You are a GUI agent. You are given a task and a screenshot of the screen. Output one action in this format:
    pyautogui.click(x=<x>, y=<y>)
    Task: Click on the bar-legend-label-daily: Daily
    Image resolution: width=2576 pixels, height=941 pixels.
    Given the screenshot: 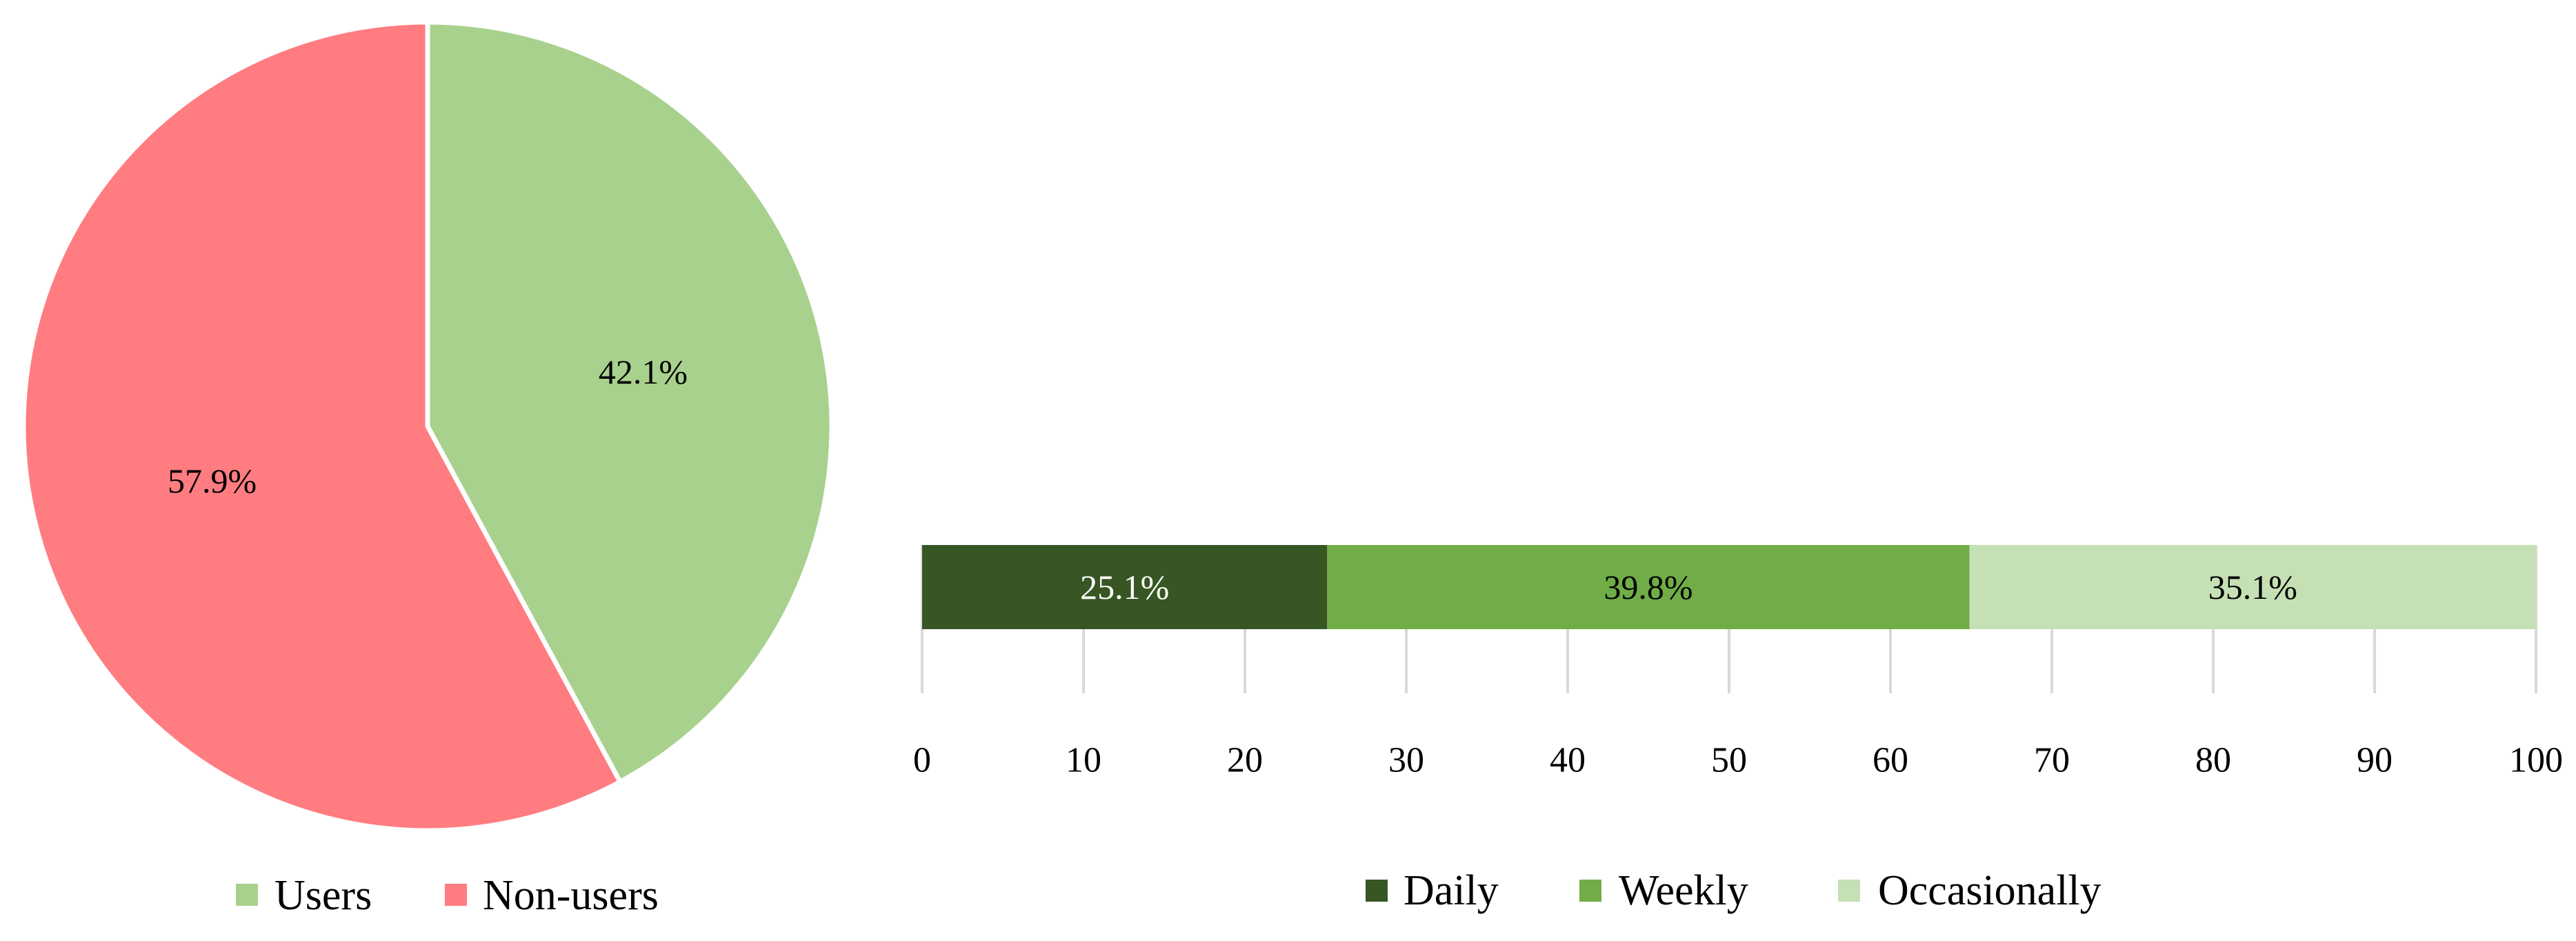 What is the action you would take?
    pyautogui.click(x=1451, y=890)
    